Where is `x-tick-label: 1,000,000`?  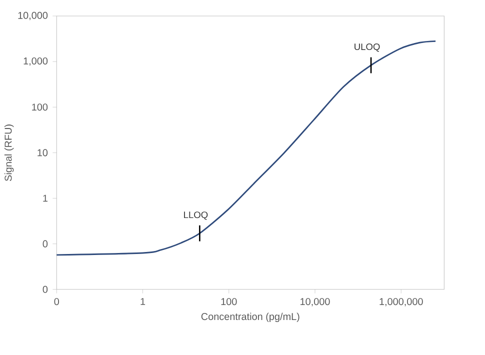
x-tick-label: 1,000,000 is located at coordinates (401, 302).